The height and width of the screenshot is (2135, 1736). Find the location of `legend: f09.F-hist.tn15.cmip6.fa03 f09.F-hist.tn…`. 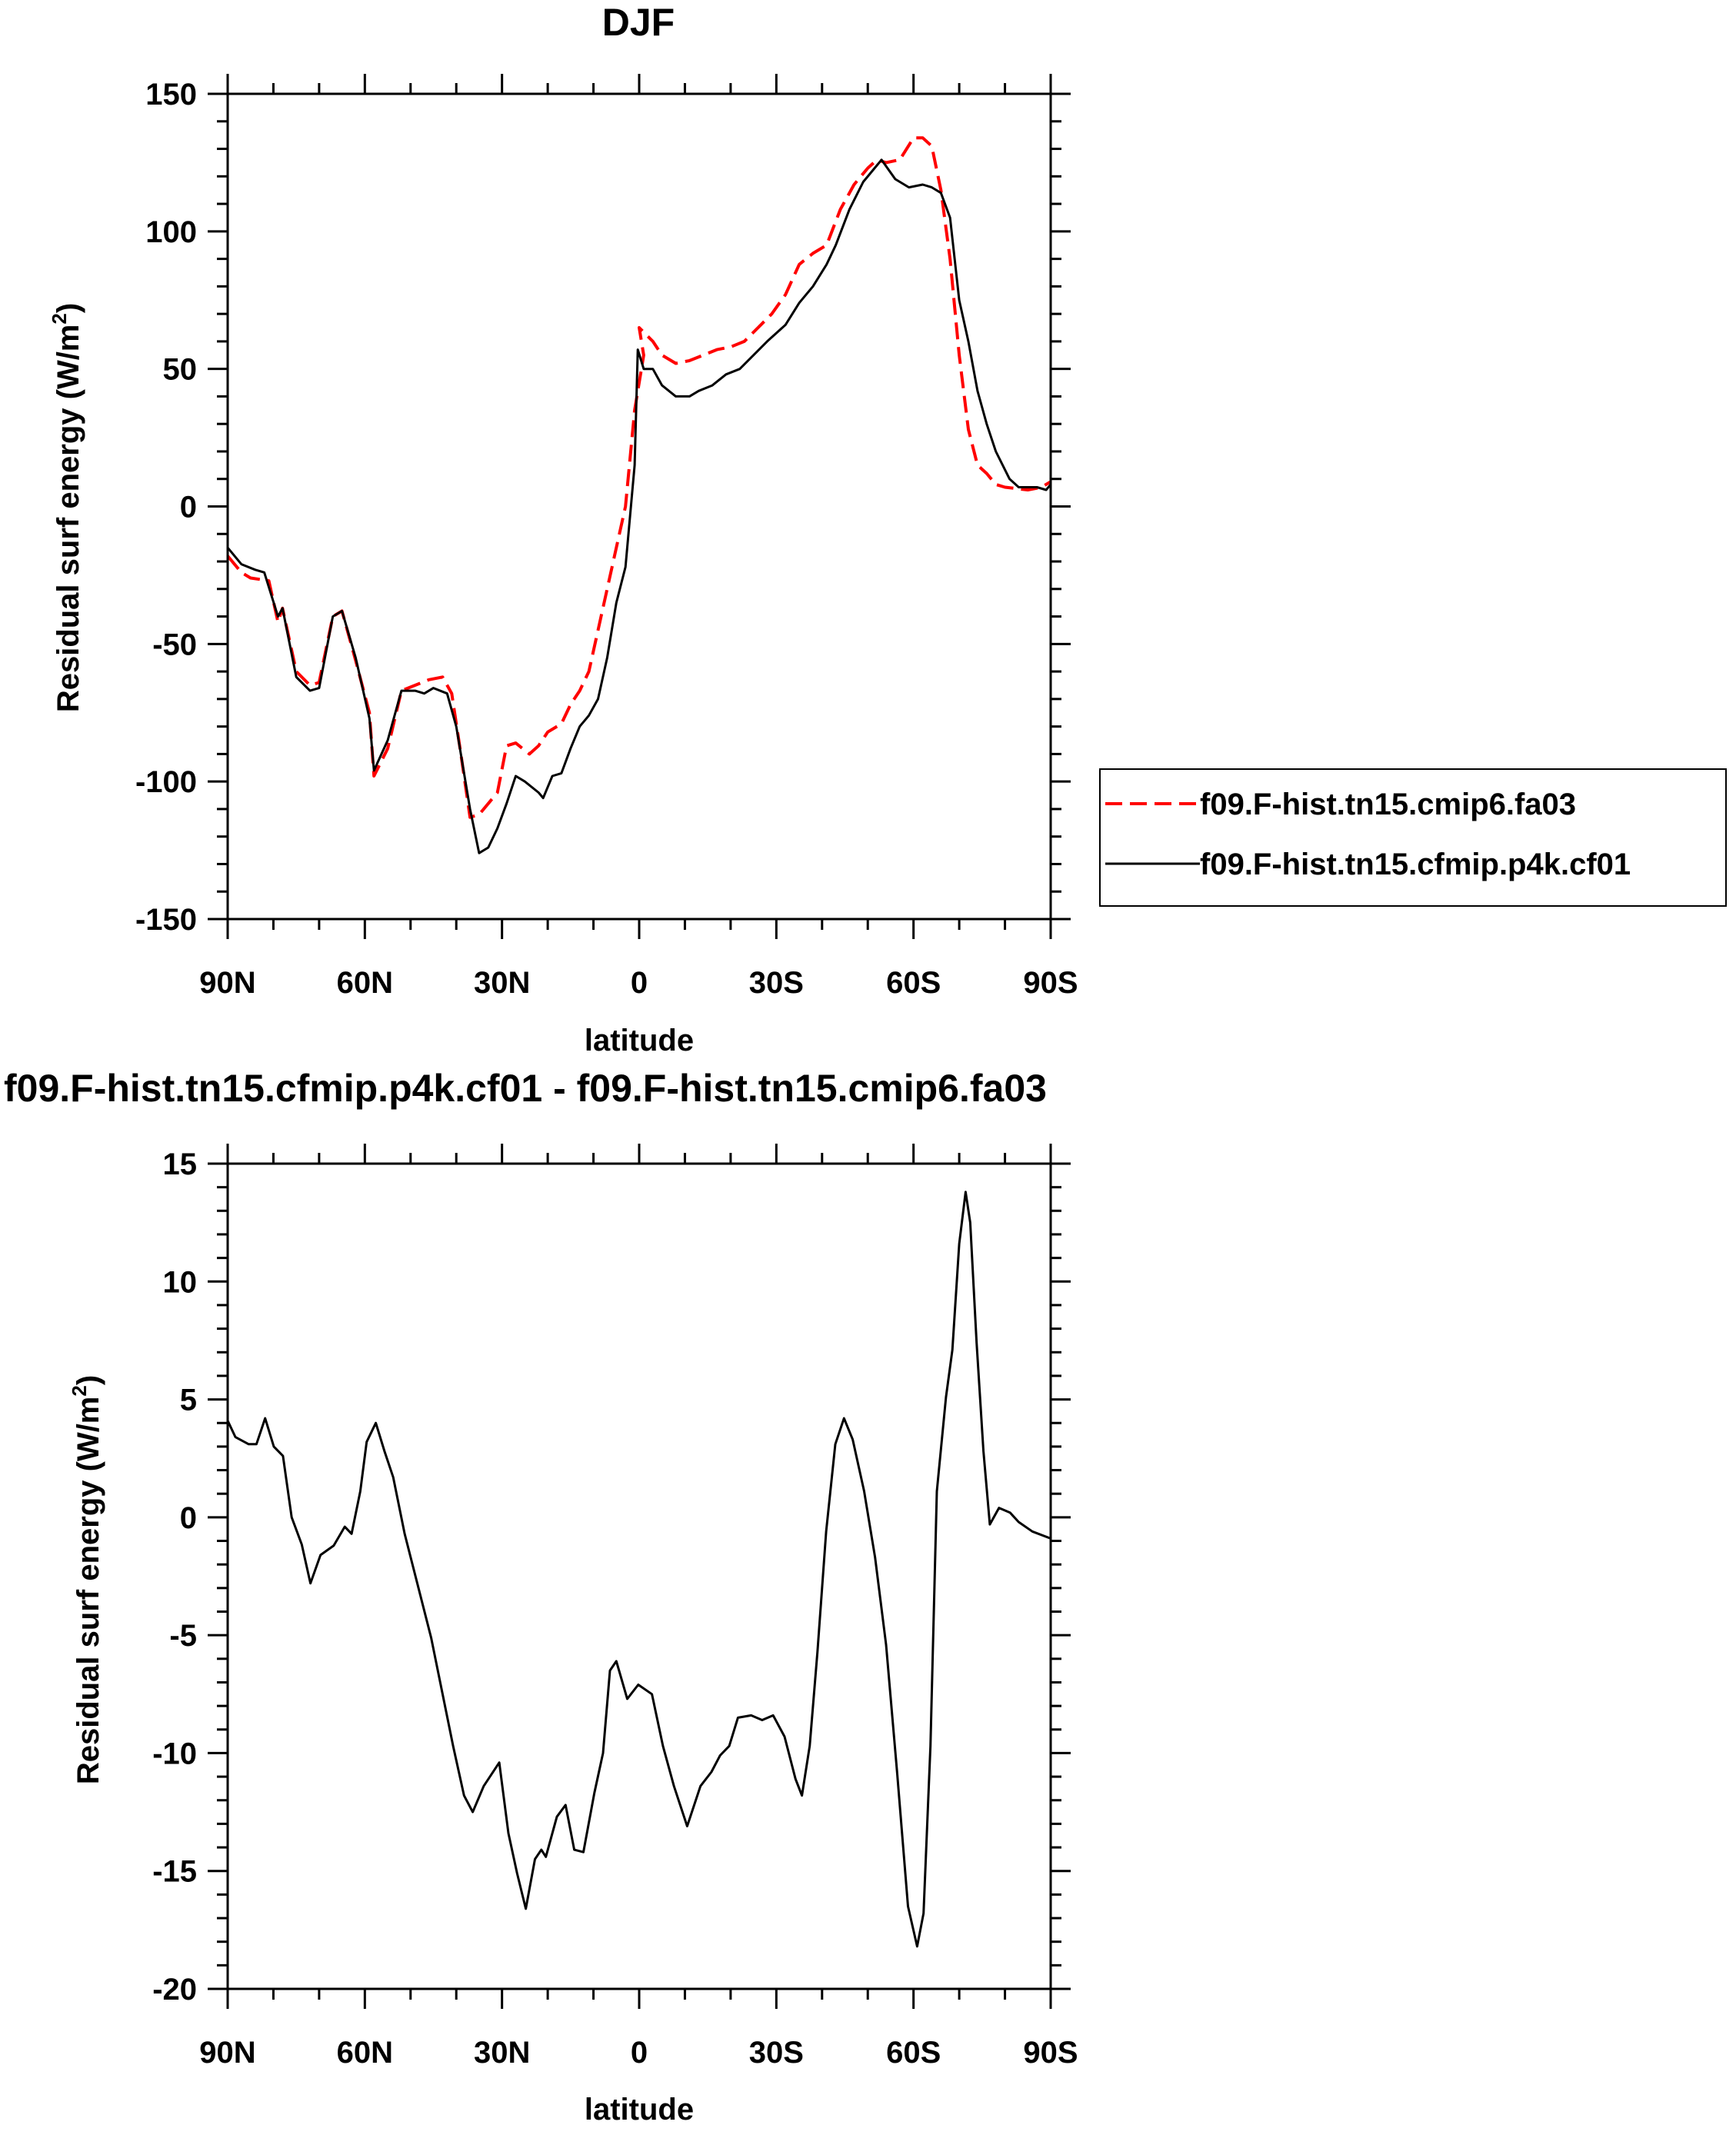

legend: f09.F-hist.tn15.cmip6.fa03 f09.F-hist.tn… is located at coordinates (1413, 837).